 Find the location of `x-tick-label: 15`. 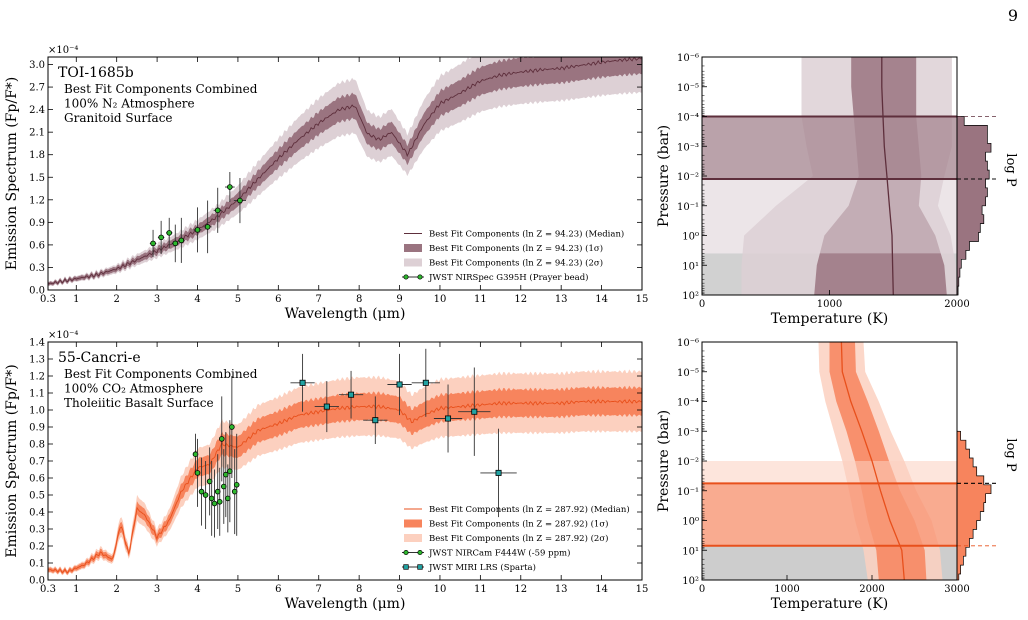

x-tick-label: 15 is located at coordinates (642, 299).